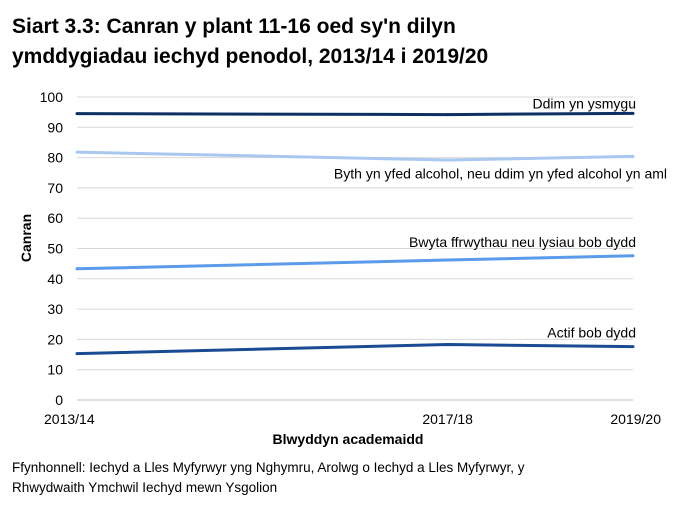 Image resolution: width=675 pixels, height=511 pixels. What do you see at coordinates (352, 413) in the screenshot?
I see `x-axis: 2013/14 2017/18 2019/20` at bounding box center [352, 413].